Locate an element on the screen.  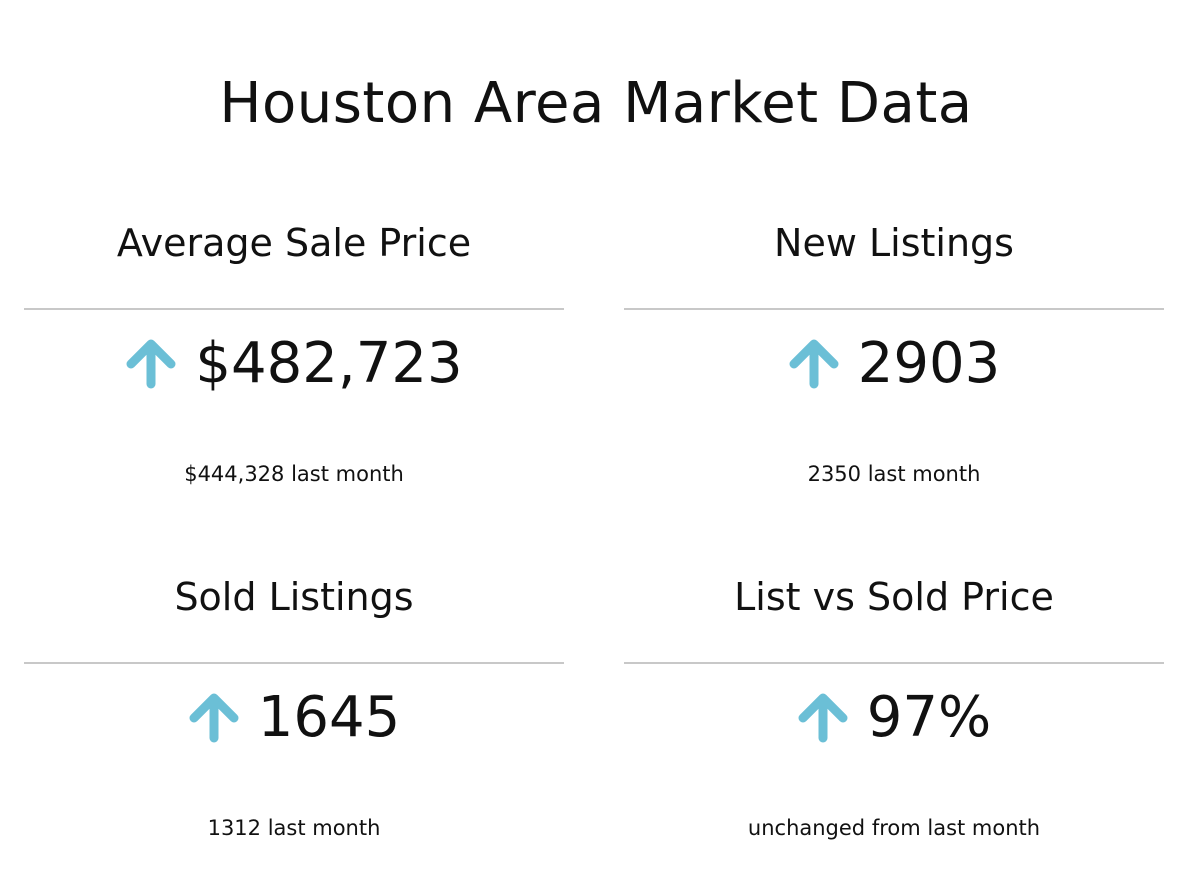
metric-value: 97% is located at coordinates (929, 717).